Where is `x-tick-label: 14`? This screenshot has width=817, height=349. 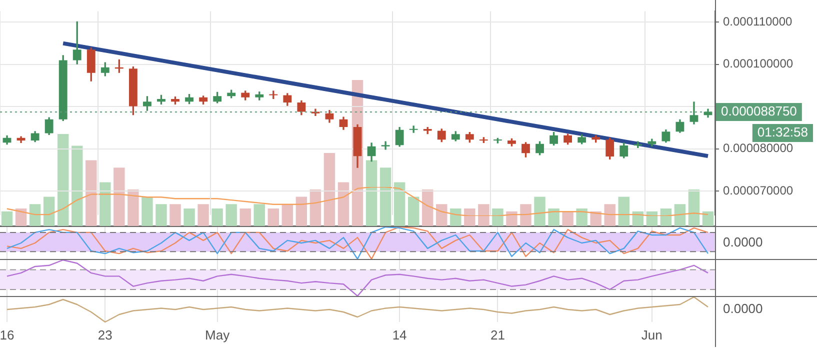
x-tick-label: 14 is located at coordinates (399, 334).